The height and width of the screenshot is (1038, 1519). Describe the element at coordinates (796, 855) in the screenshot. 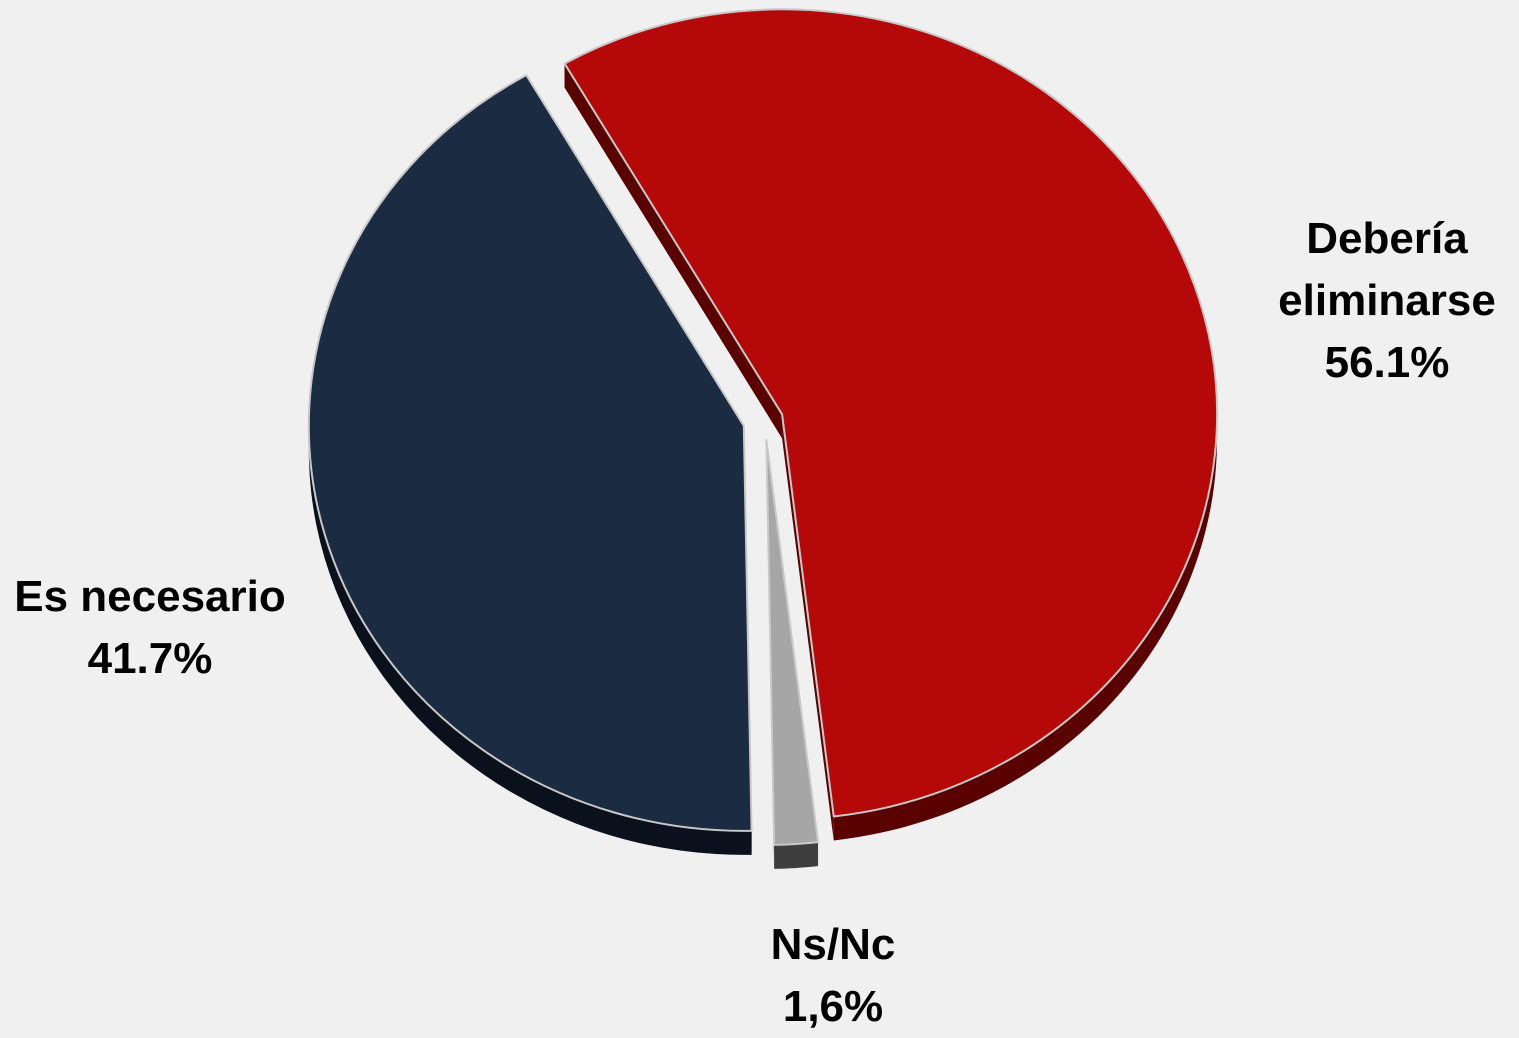

I see `pie-slice-side-ns-nc` at that location.